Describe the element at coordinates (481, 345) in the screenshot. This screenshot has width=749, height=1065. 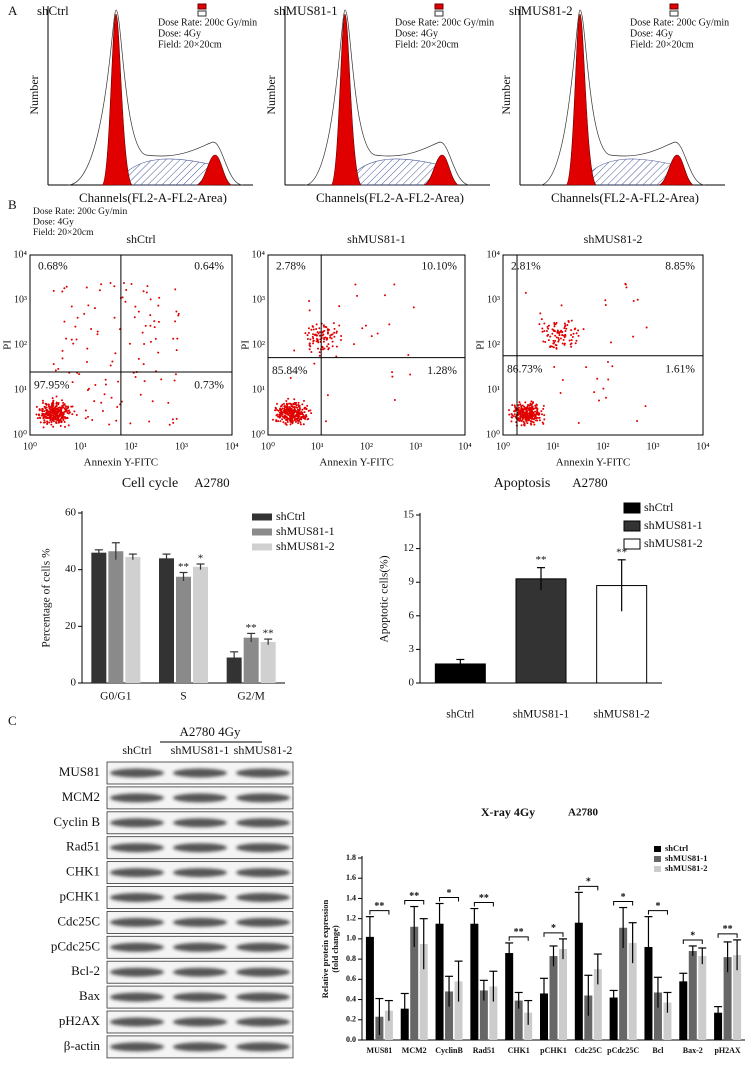
I see `y-axis-label: PI` at that location.